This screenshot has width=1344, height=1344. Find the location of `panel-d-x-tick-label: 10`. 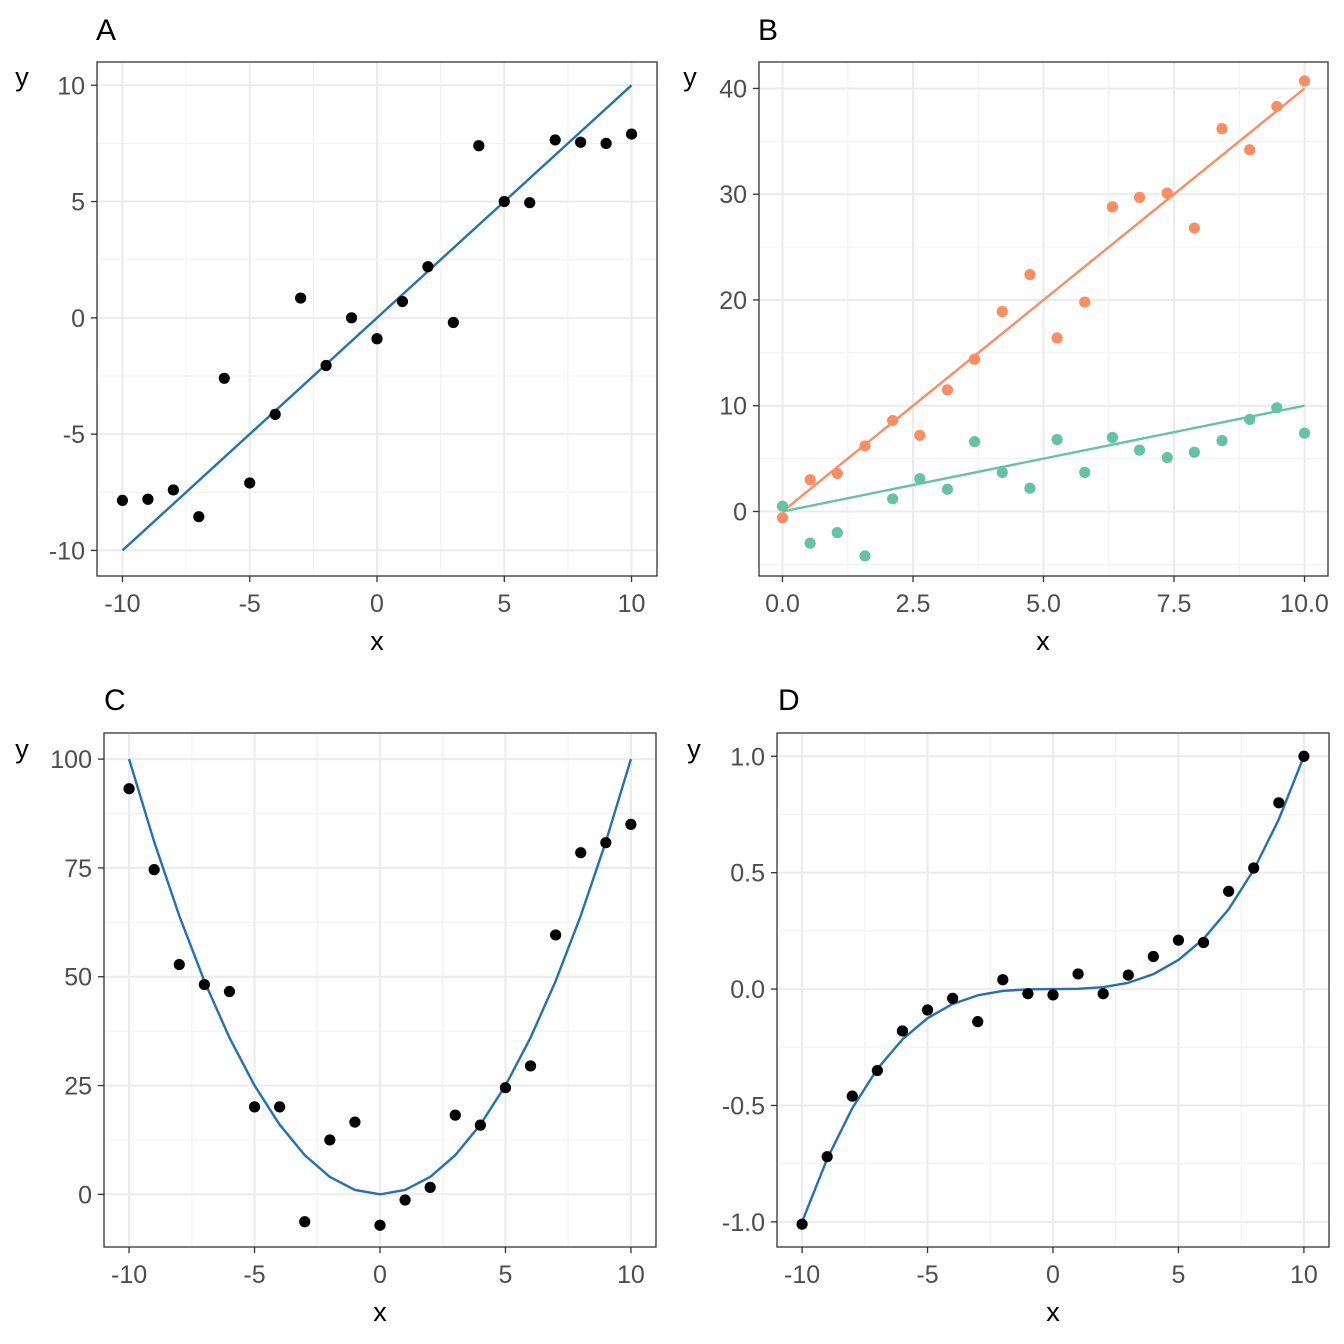

panel-d-x-tick-label: 10 is located at coordinates (1304, 1275).